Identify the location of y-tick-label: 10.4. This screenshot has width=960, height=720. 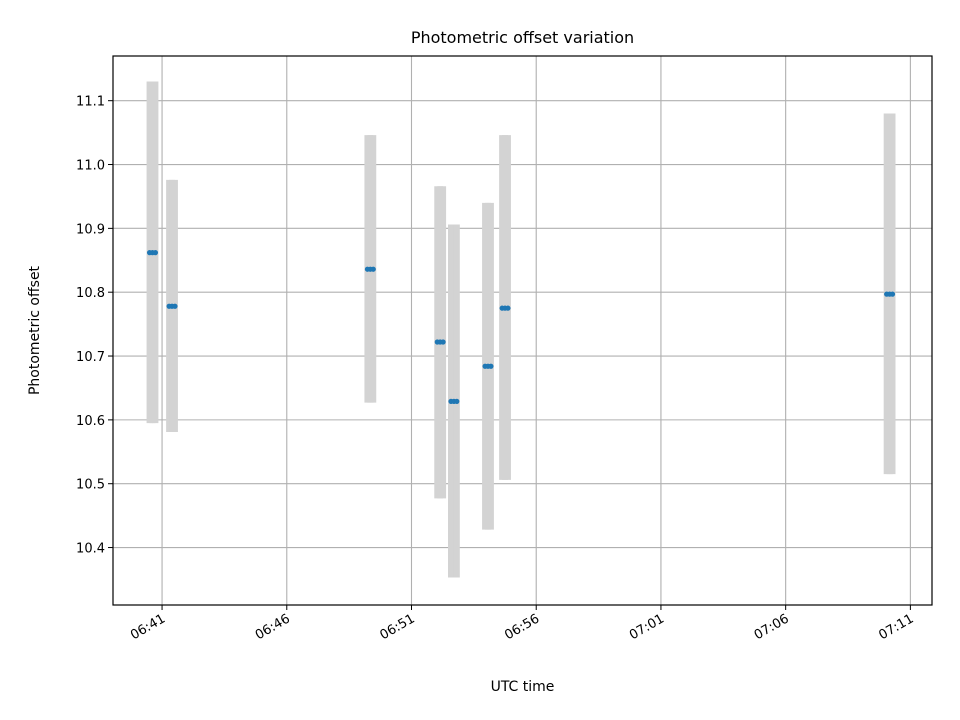
(90, 549).